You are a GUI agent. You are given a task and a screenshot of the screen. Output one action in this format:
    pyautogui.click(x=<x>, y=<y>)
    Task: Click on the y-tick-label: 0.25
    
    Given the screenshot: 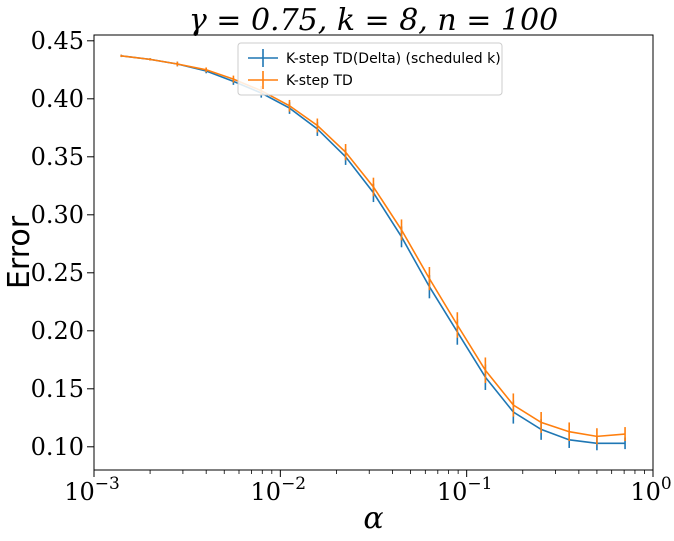 What is the action you would take?
    pyautogui.click(x=57, y=273)
    